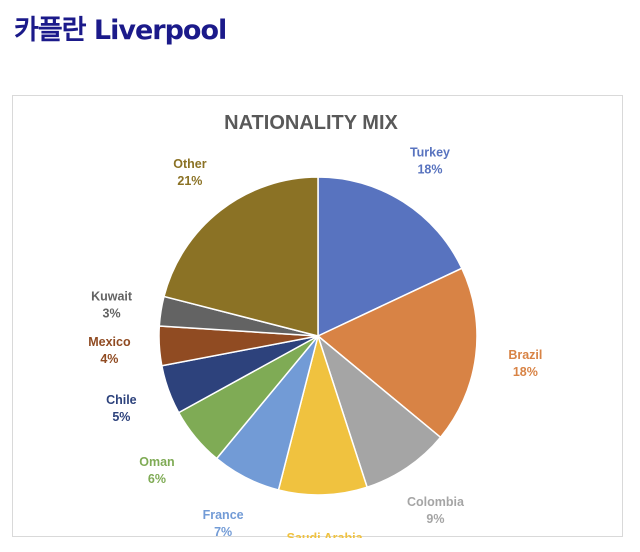  What do you see at coordinates (435, 519) in the screenshot?
I see `slice-value-colombia: 9%` at bounding box center [435, 519].